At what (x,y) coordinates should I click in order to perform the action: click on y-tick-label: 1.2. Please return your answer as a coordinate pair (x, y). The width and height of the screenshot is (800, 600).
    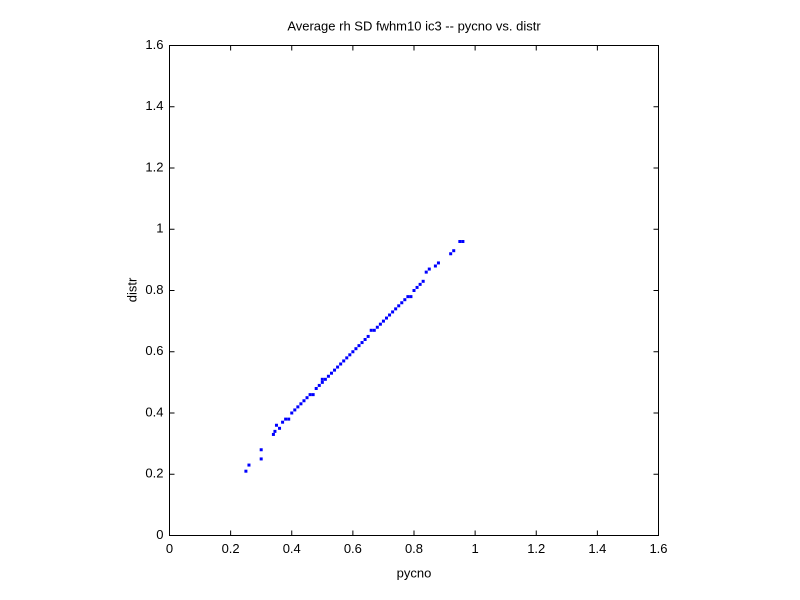
    Looking at the image, I should click on (154, 166).